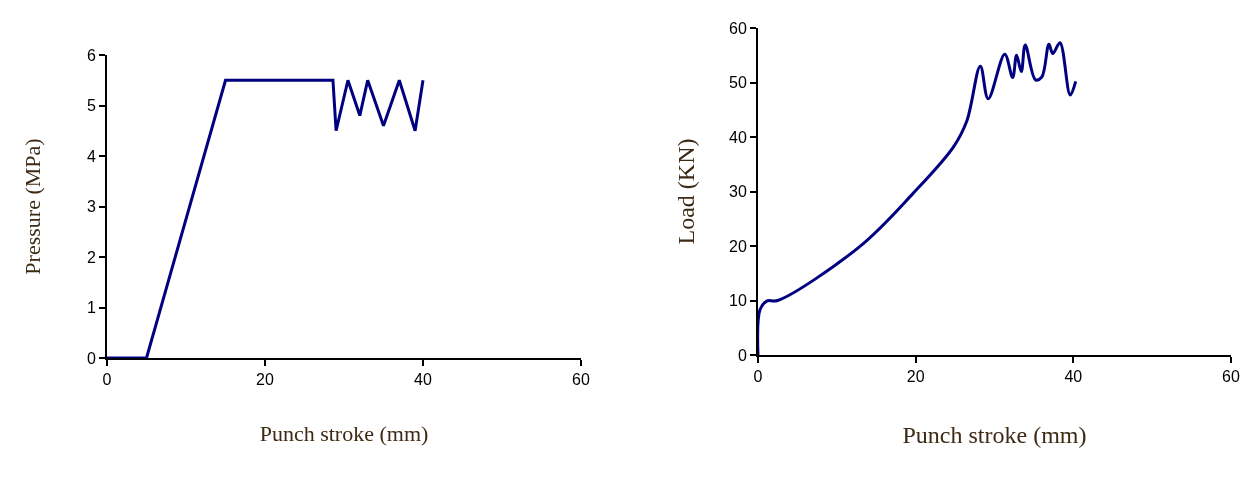 The height and width of the screenshot is (479, 1258). What do you see at coordinates (266, 218) in the screenshot?
I see `line-series` at bounding box center [266, 218].